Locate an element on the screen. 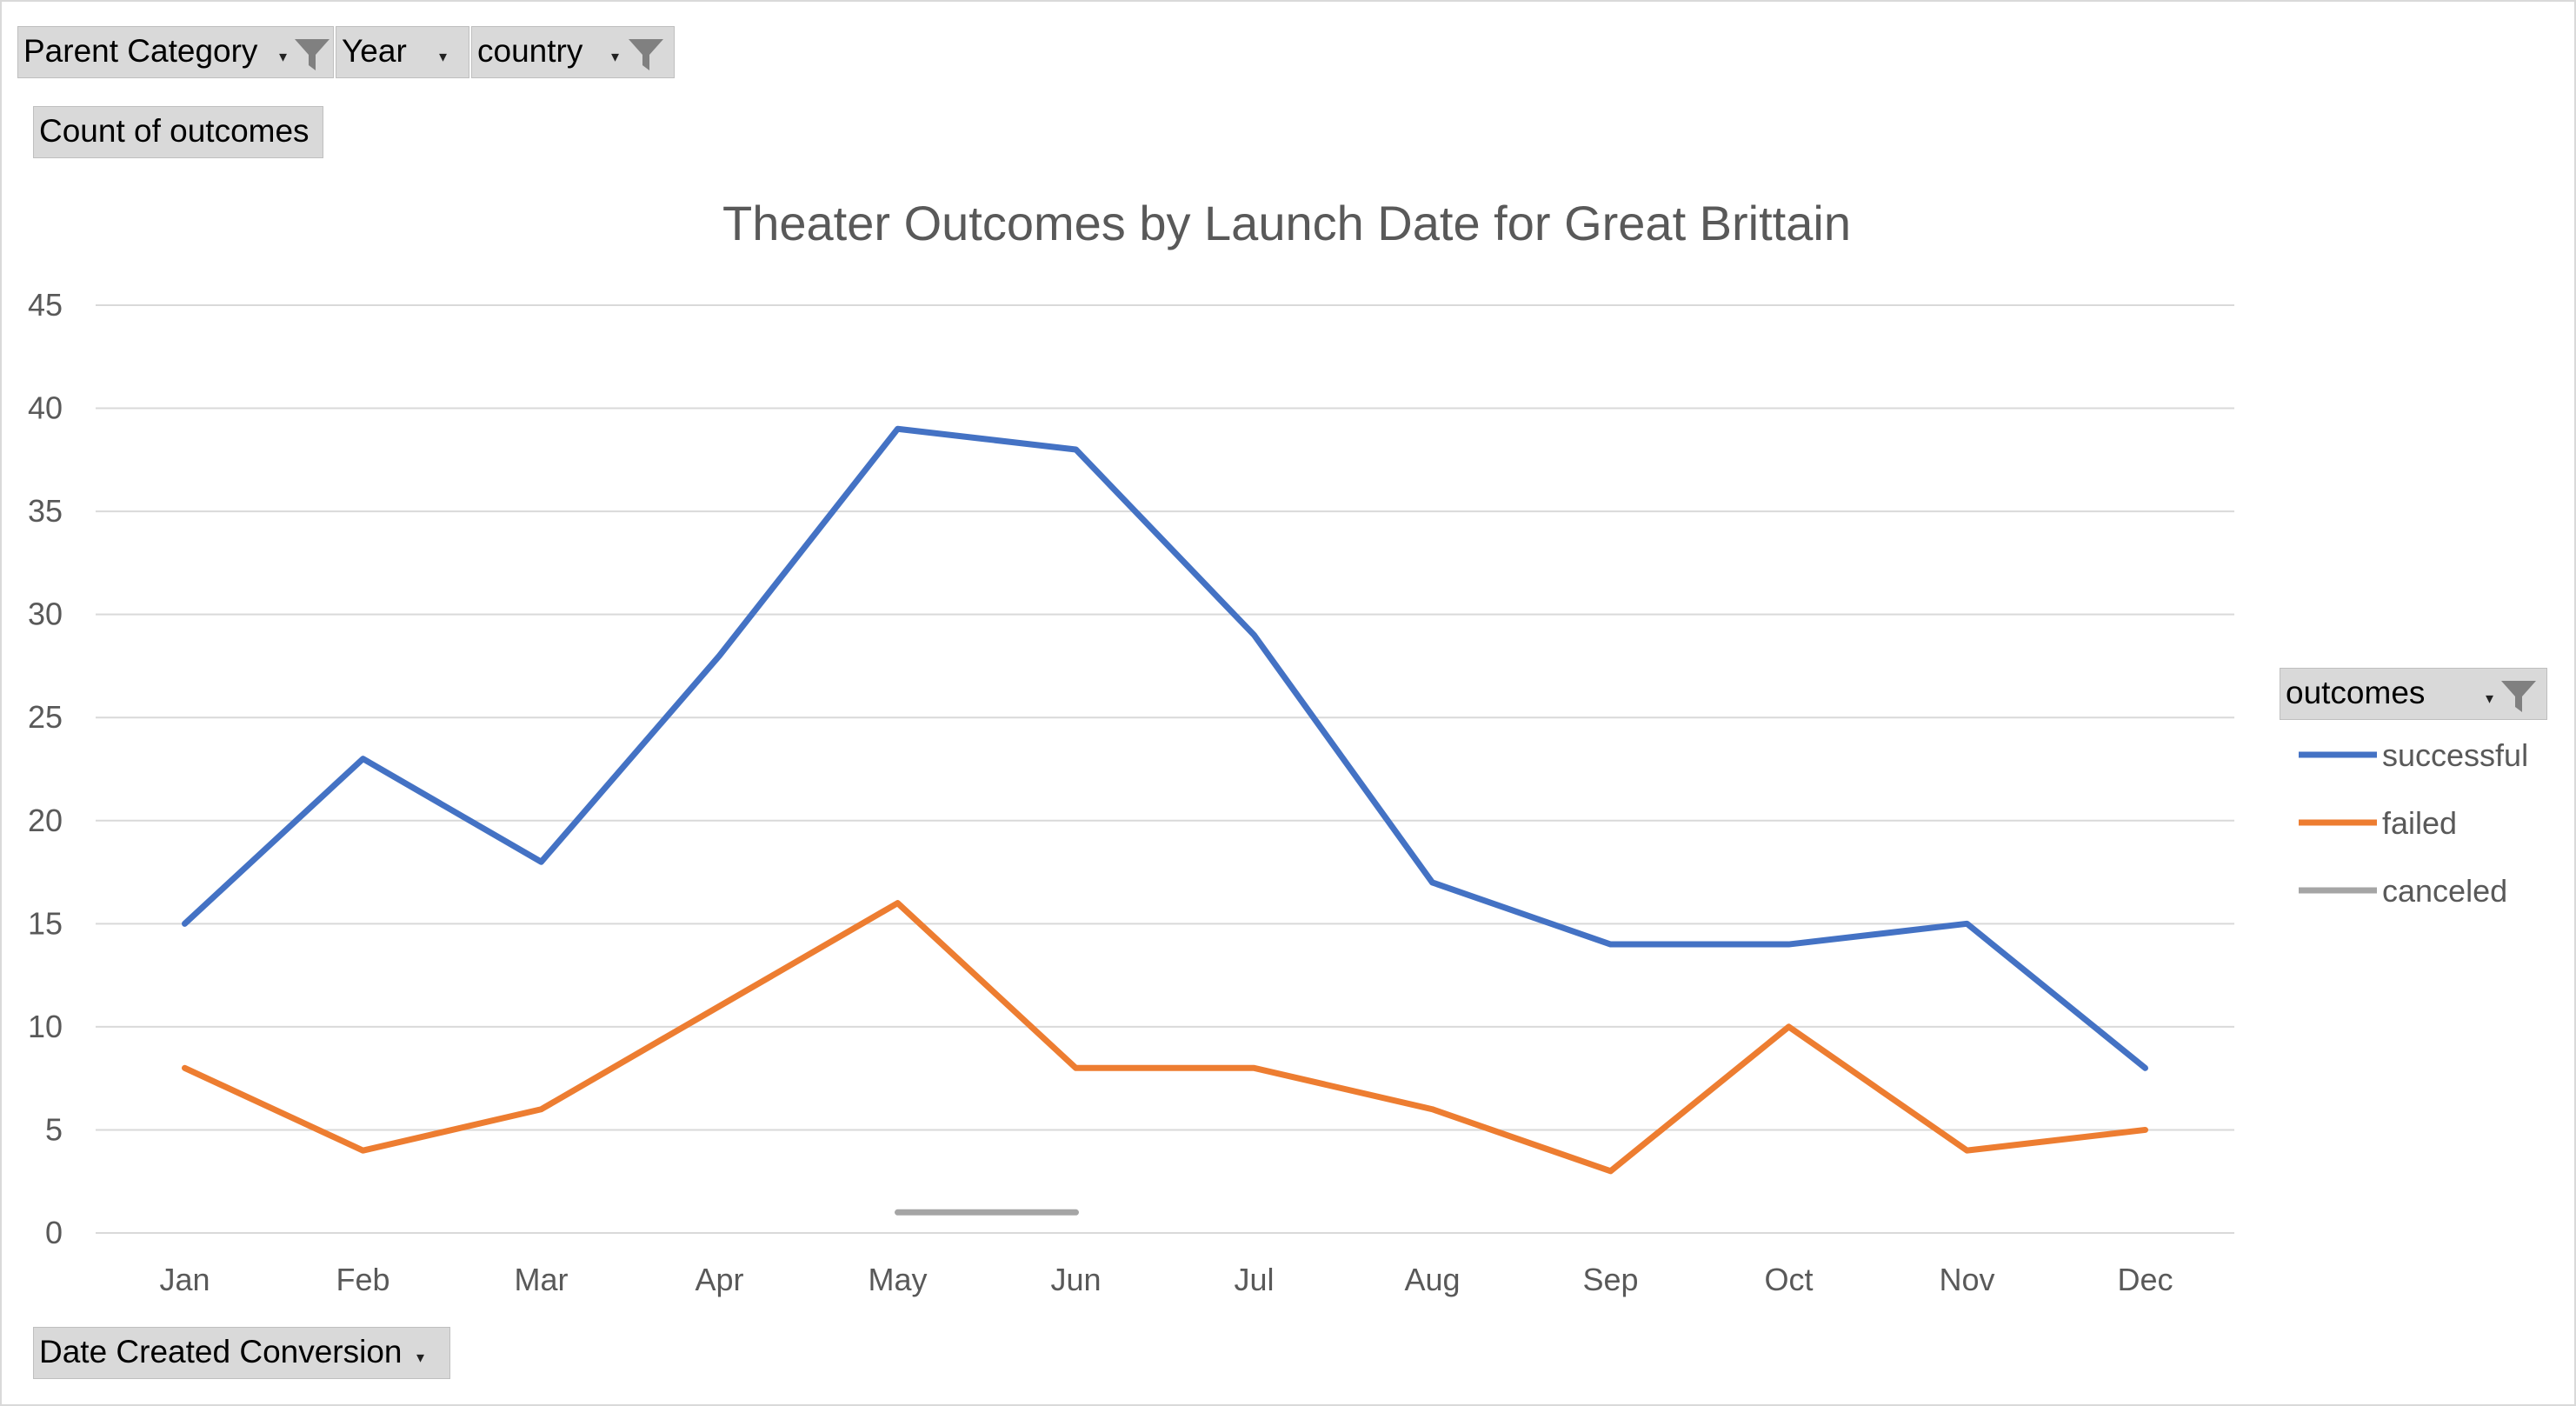  legend: successful failed canceled is located at coordinates (2413, 823).